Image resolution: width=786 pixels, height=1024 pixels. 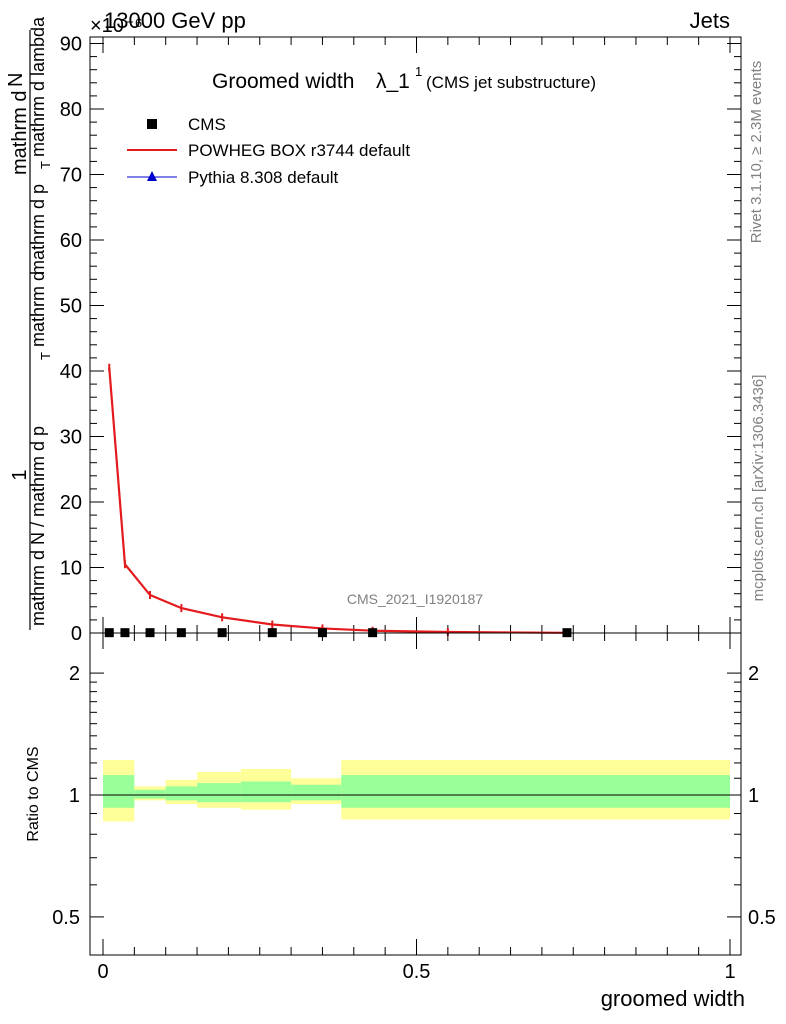 I want to click on main-y-tick-label: 40, so click(x=71, y=372).